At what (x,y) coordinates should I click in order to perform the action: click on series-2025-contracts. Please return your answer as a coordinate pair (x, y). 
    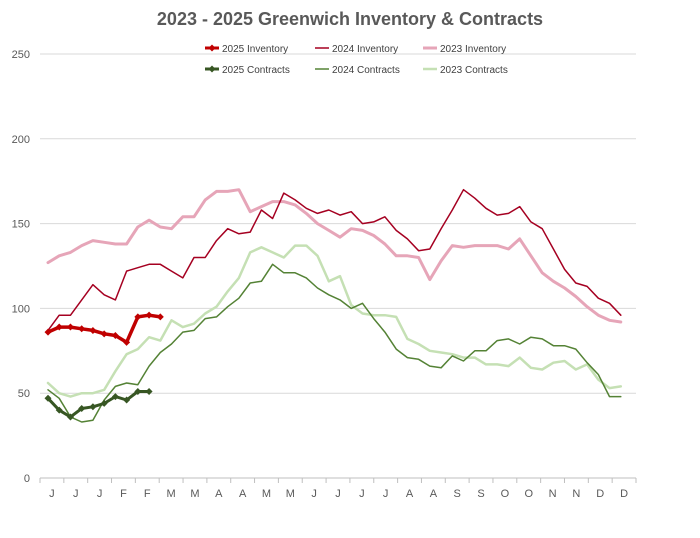
    Looking at the image, I should click on (98, 404).